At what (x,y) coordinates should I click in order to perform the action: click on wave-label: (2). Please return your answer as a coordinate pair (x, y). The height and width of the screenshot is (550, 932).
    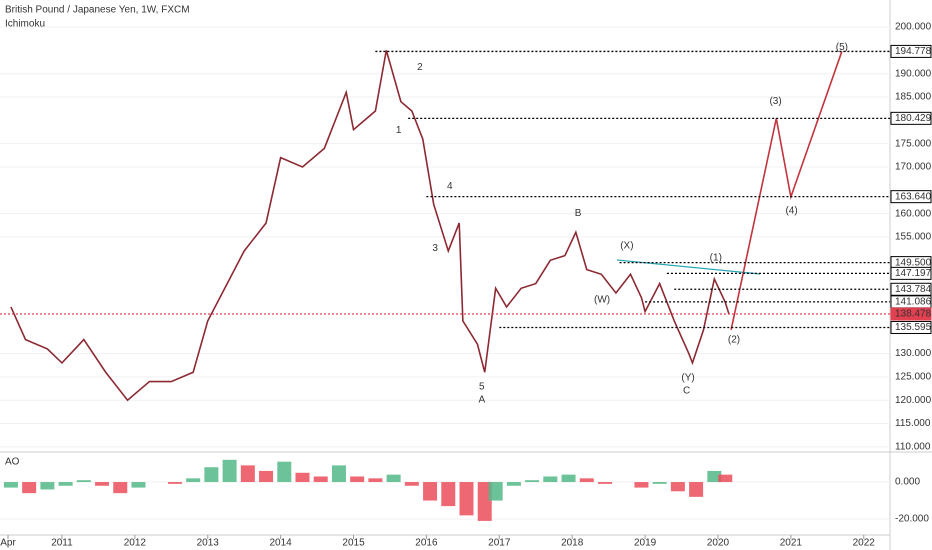
    Looking at the image, I should click on (734, 340).